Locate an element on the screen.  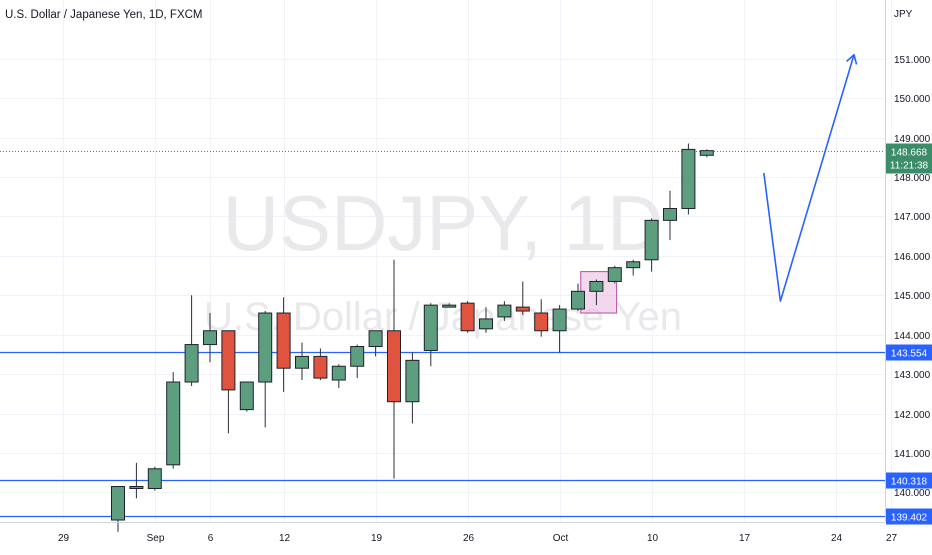
time-tick-label: 27 is located at coordinates (892, 538).